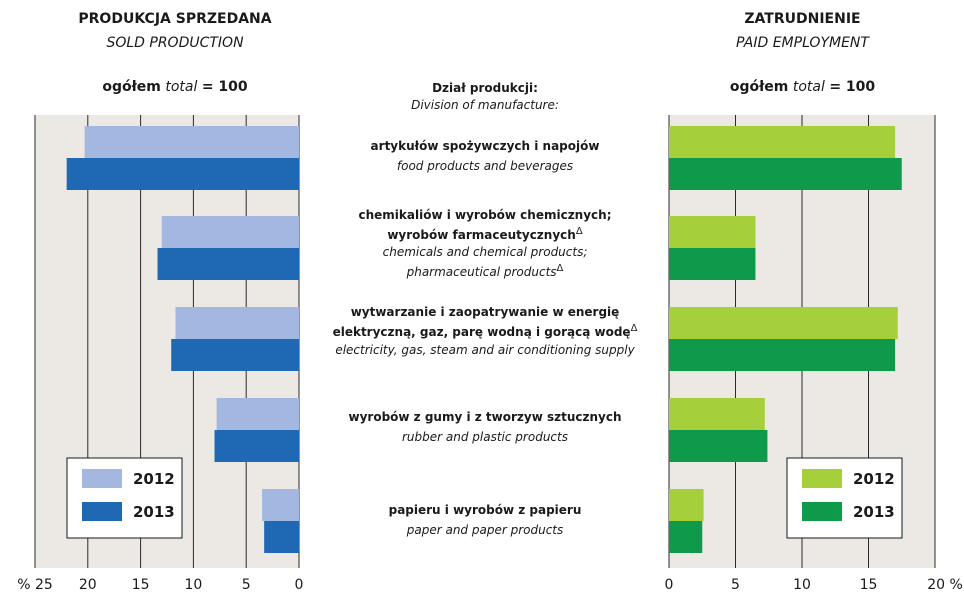 The width and height of the screenshot is (964, 595). I want to click on right-legend-swatch-2013, so click(822, 511).